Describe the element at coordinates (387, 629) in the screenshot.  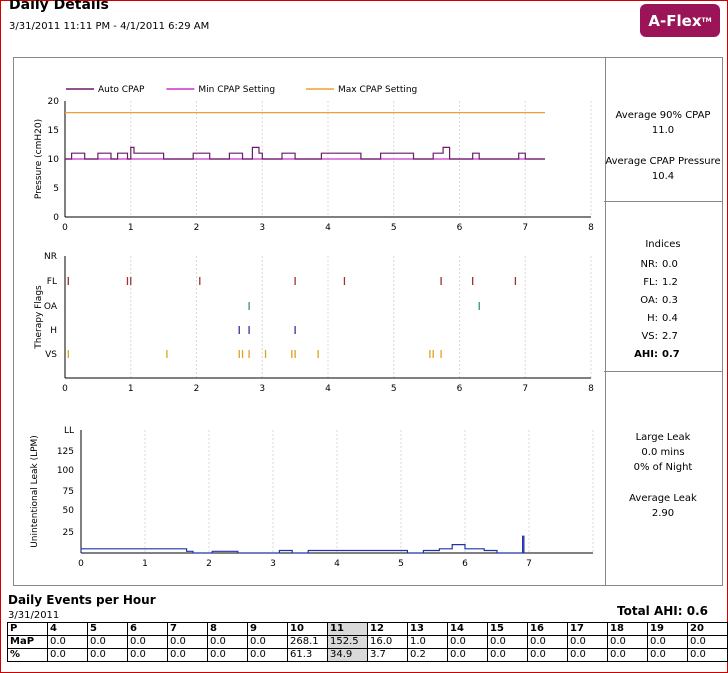
I see `table-header-cell: 12` at that location.